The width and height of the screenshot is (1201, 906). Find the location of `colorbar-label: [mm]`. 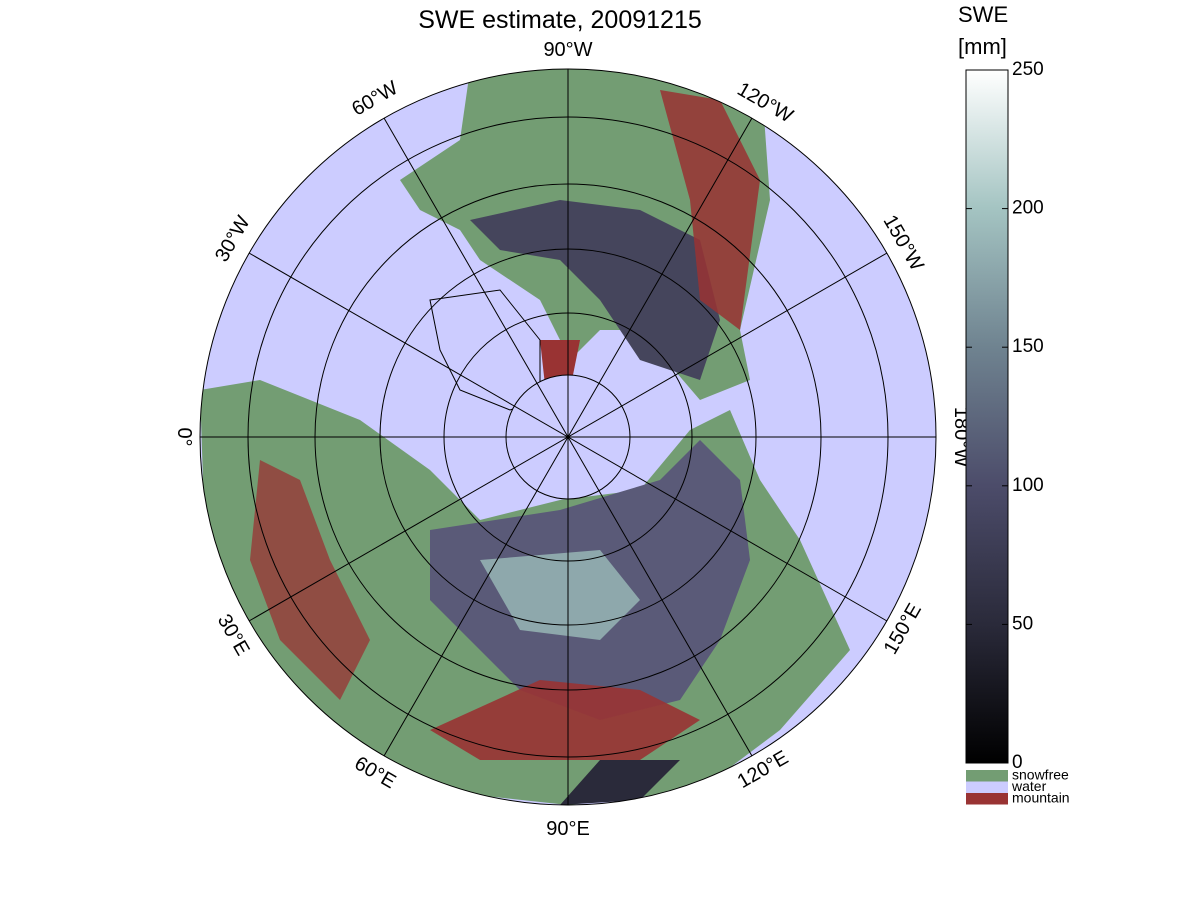

colorbar-label: [mm] is located at coordinates (982, 46).